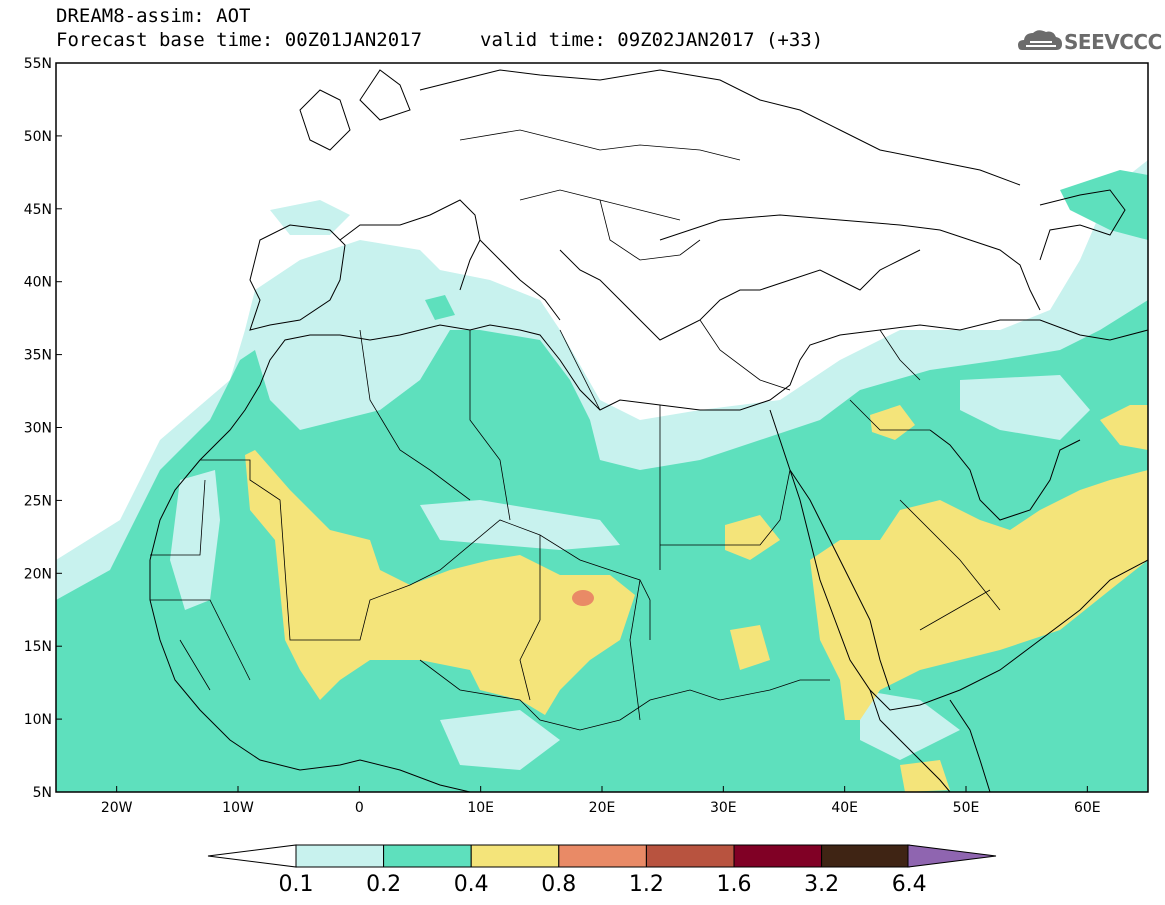 Image resolution: width=1165 pixels, height=905 pixels. I want to click on colorbar, so click(602, 856).